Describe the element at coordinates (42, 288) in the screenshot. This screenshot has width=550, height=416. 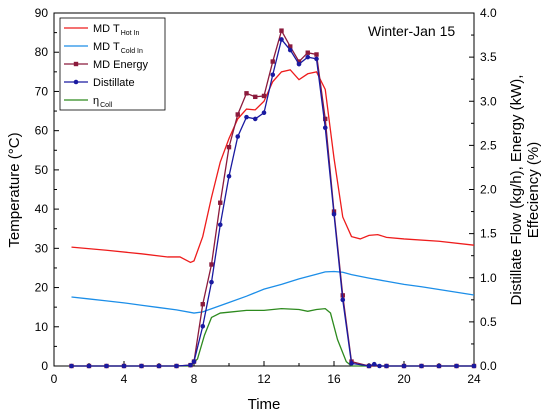
I see `y-left-tick-label: 20` at that location.